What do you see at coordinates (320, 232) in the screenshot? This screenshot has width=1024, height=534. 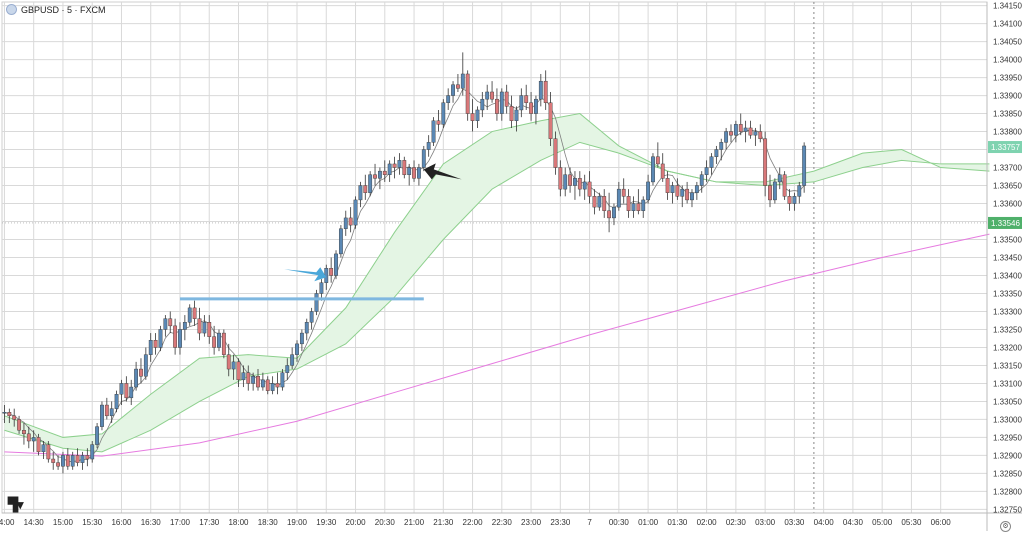 I see `annotations` at bounding box center [320, 232].